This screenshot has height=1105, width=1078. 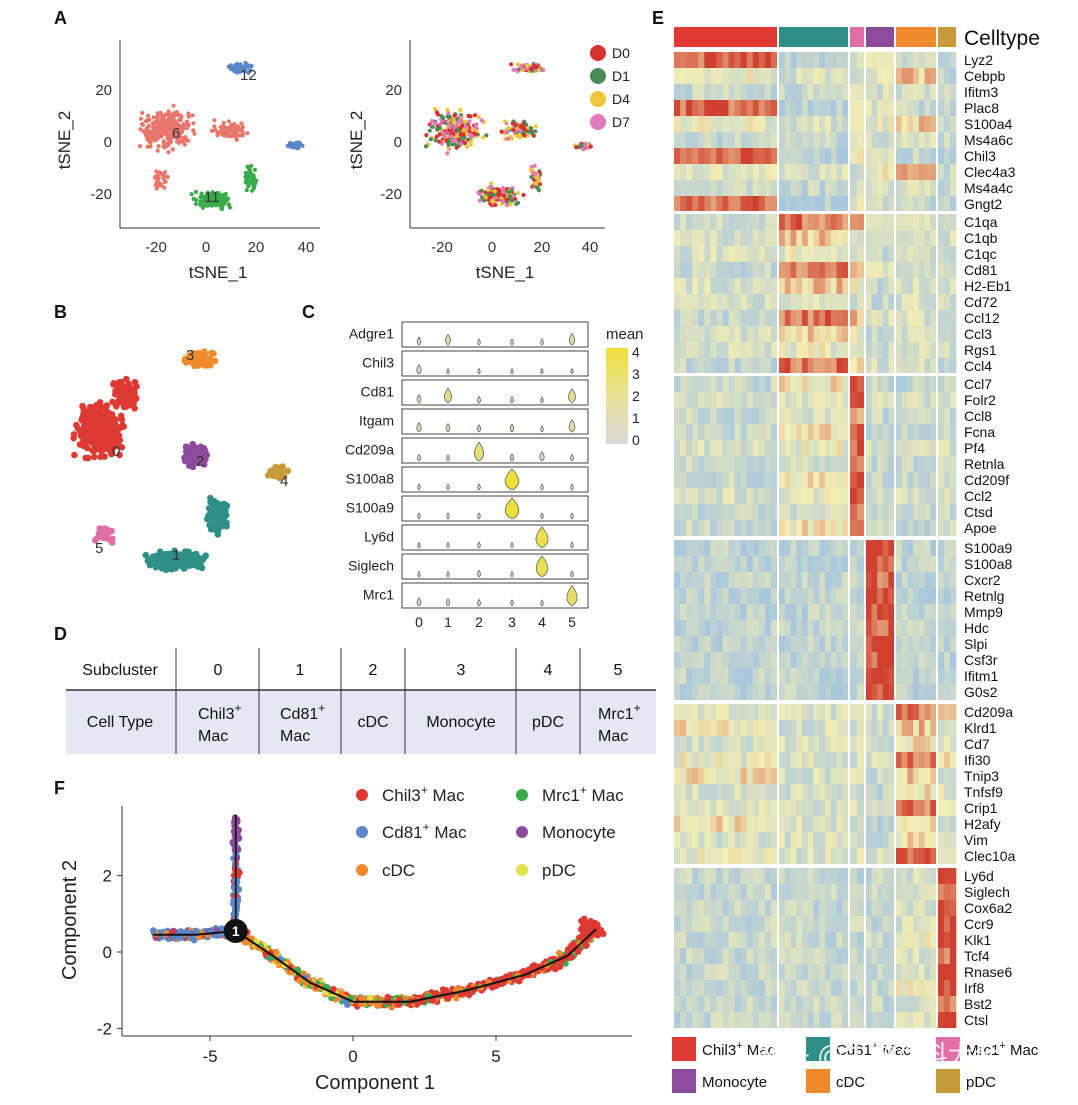 I want to click on a2-ytick: 0, so click(x=398, y=142).